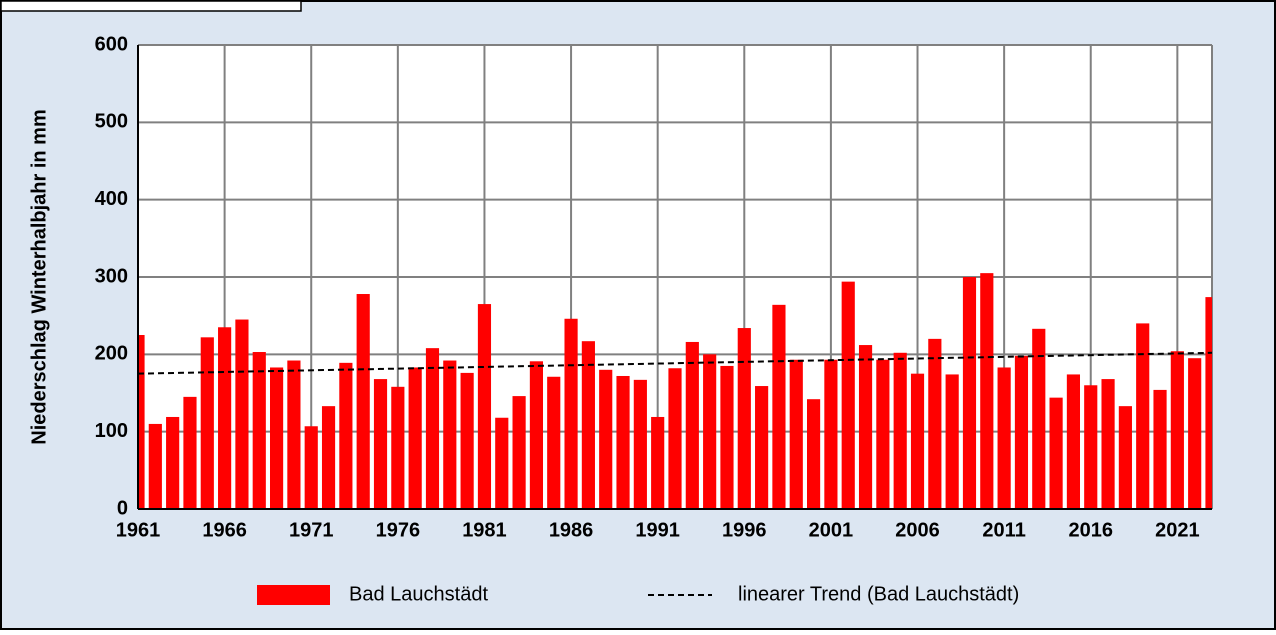 Image resolution: width=1276 pixels, height=635 pixels. What do you see at coordinates (744, 530) in the screenshot?
I see `x-tick-label: 1996` at bounding box center [744, 530].